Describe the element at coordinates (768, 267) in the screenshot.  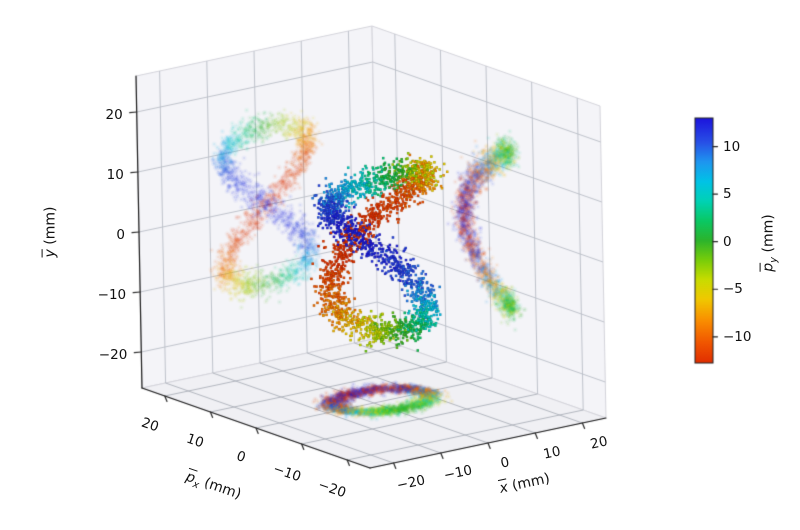
I see `colorbar-symbol: p` at that location.